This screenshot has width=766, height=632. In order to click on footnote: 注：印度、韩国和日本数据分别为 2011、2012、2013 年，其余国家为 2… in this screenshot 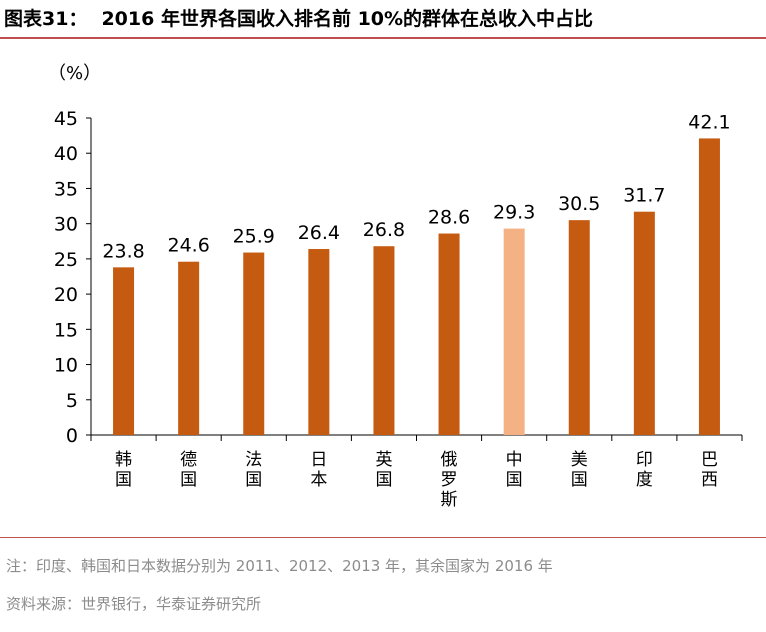, I will do `click(279, 566)`.